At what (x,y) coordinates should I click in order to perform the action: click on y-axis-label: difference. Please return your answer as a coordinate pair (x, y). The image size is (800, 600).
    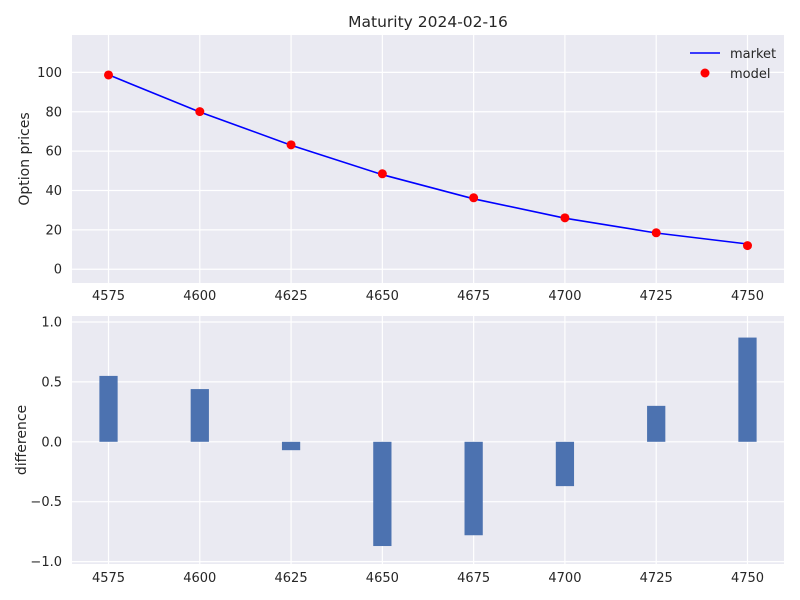
    Looking at the image, I should click on (22, 440).